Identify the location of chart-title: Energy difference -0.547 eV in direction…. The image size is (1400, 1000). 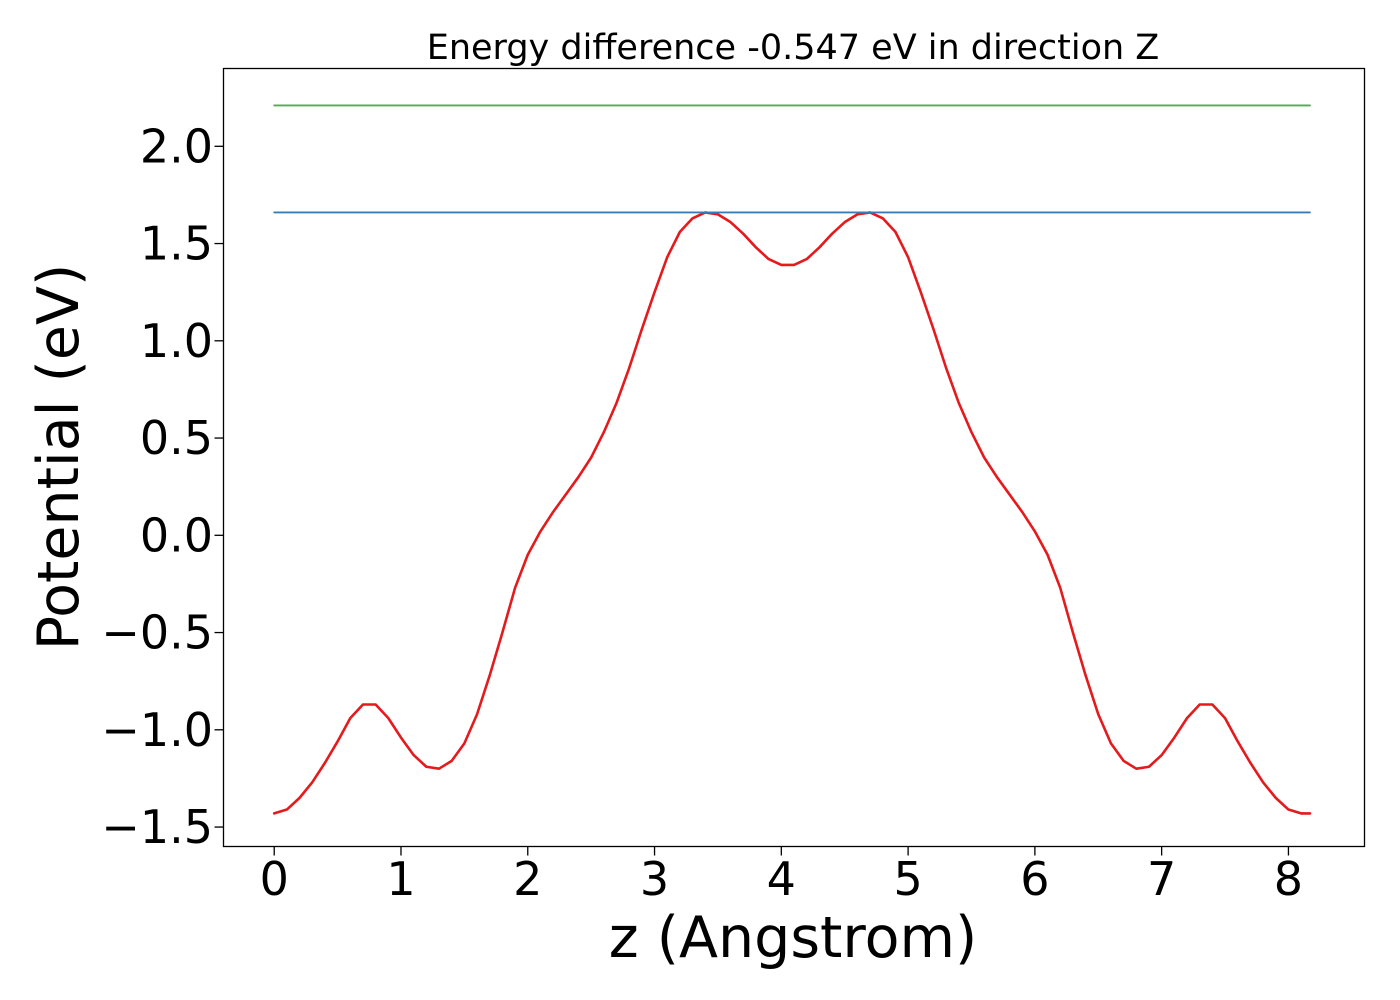
(793, 48).